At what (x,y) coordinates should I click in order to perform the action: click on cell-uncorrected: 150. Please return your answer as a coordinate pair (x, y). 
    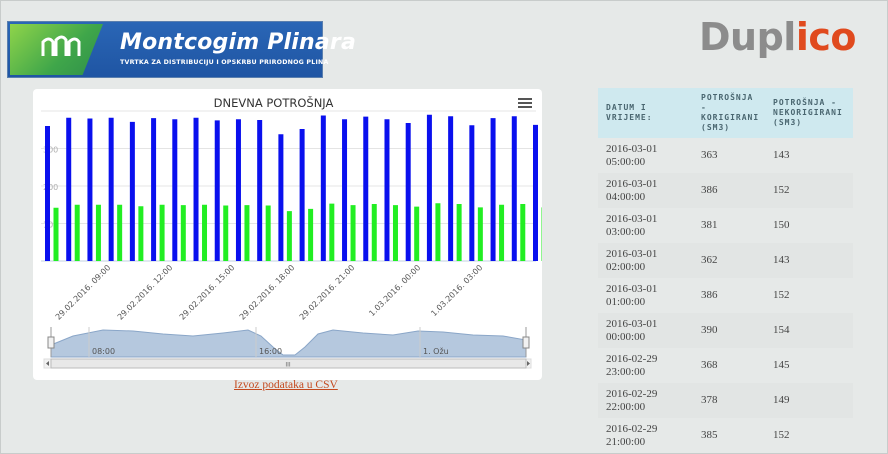
    Looking at the image, I should click on (809, 225).